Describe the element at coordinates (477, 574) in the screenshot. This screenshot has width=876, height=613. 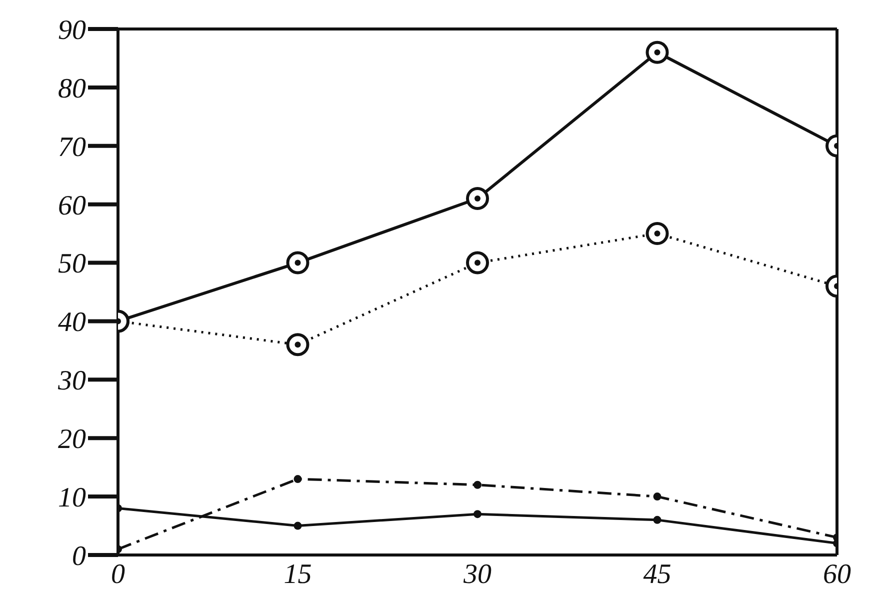
I see `x-tick-label: 30` at that location.